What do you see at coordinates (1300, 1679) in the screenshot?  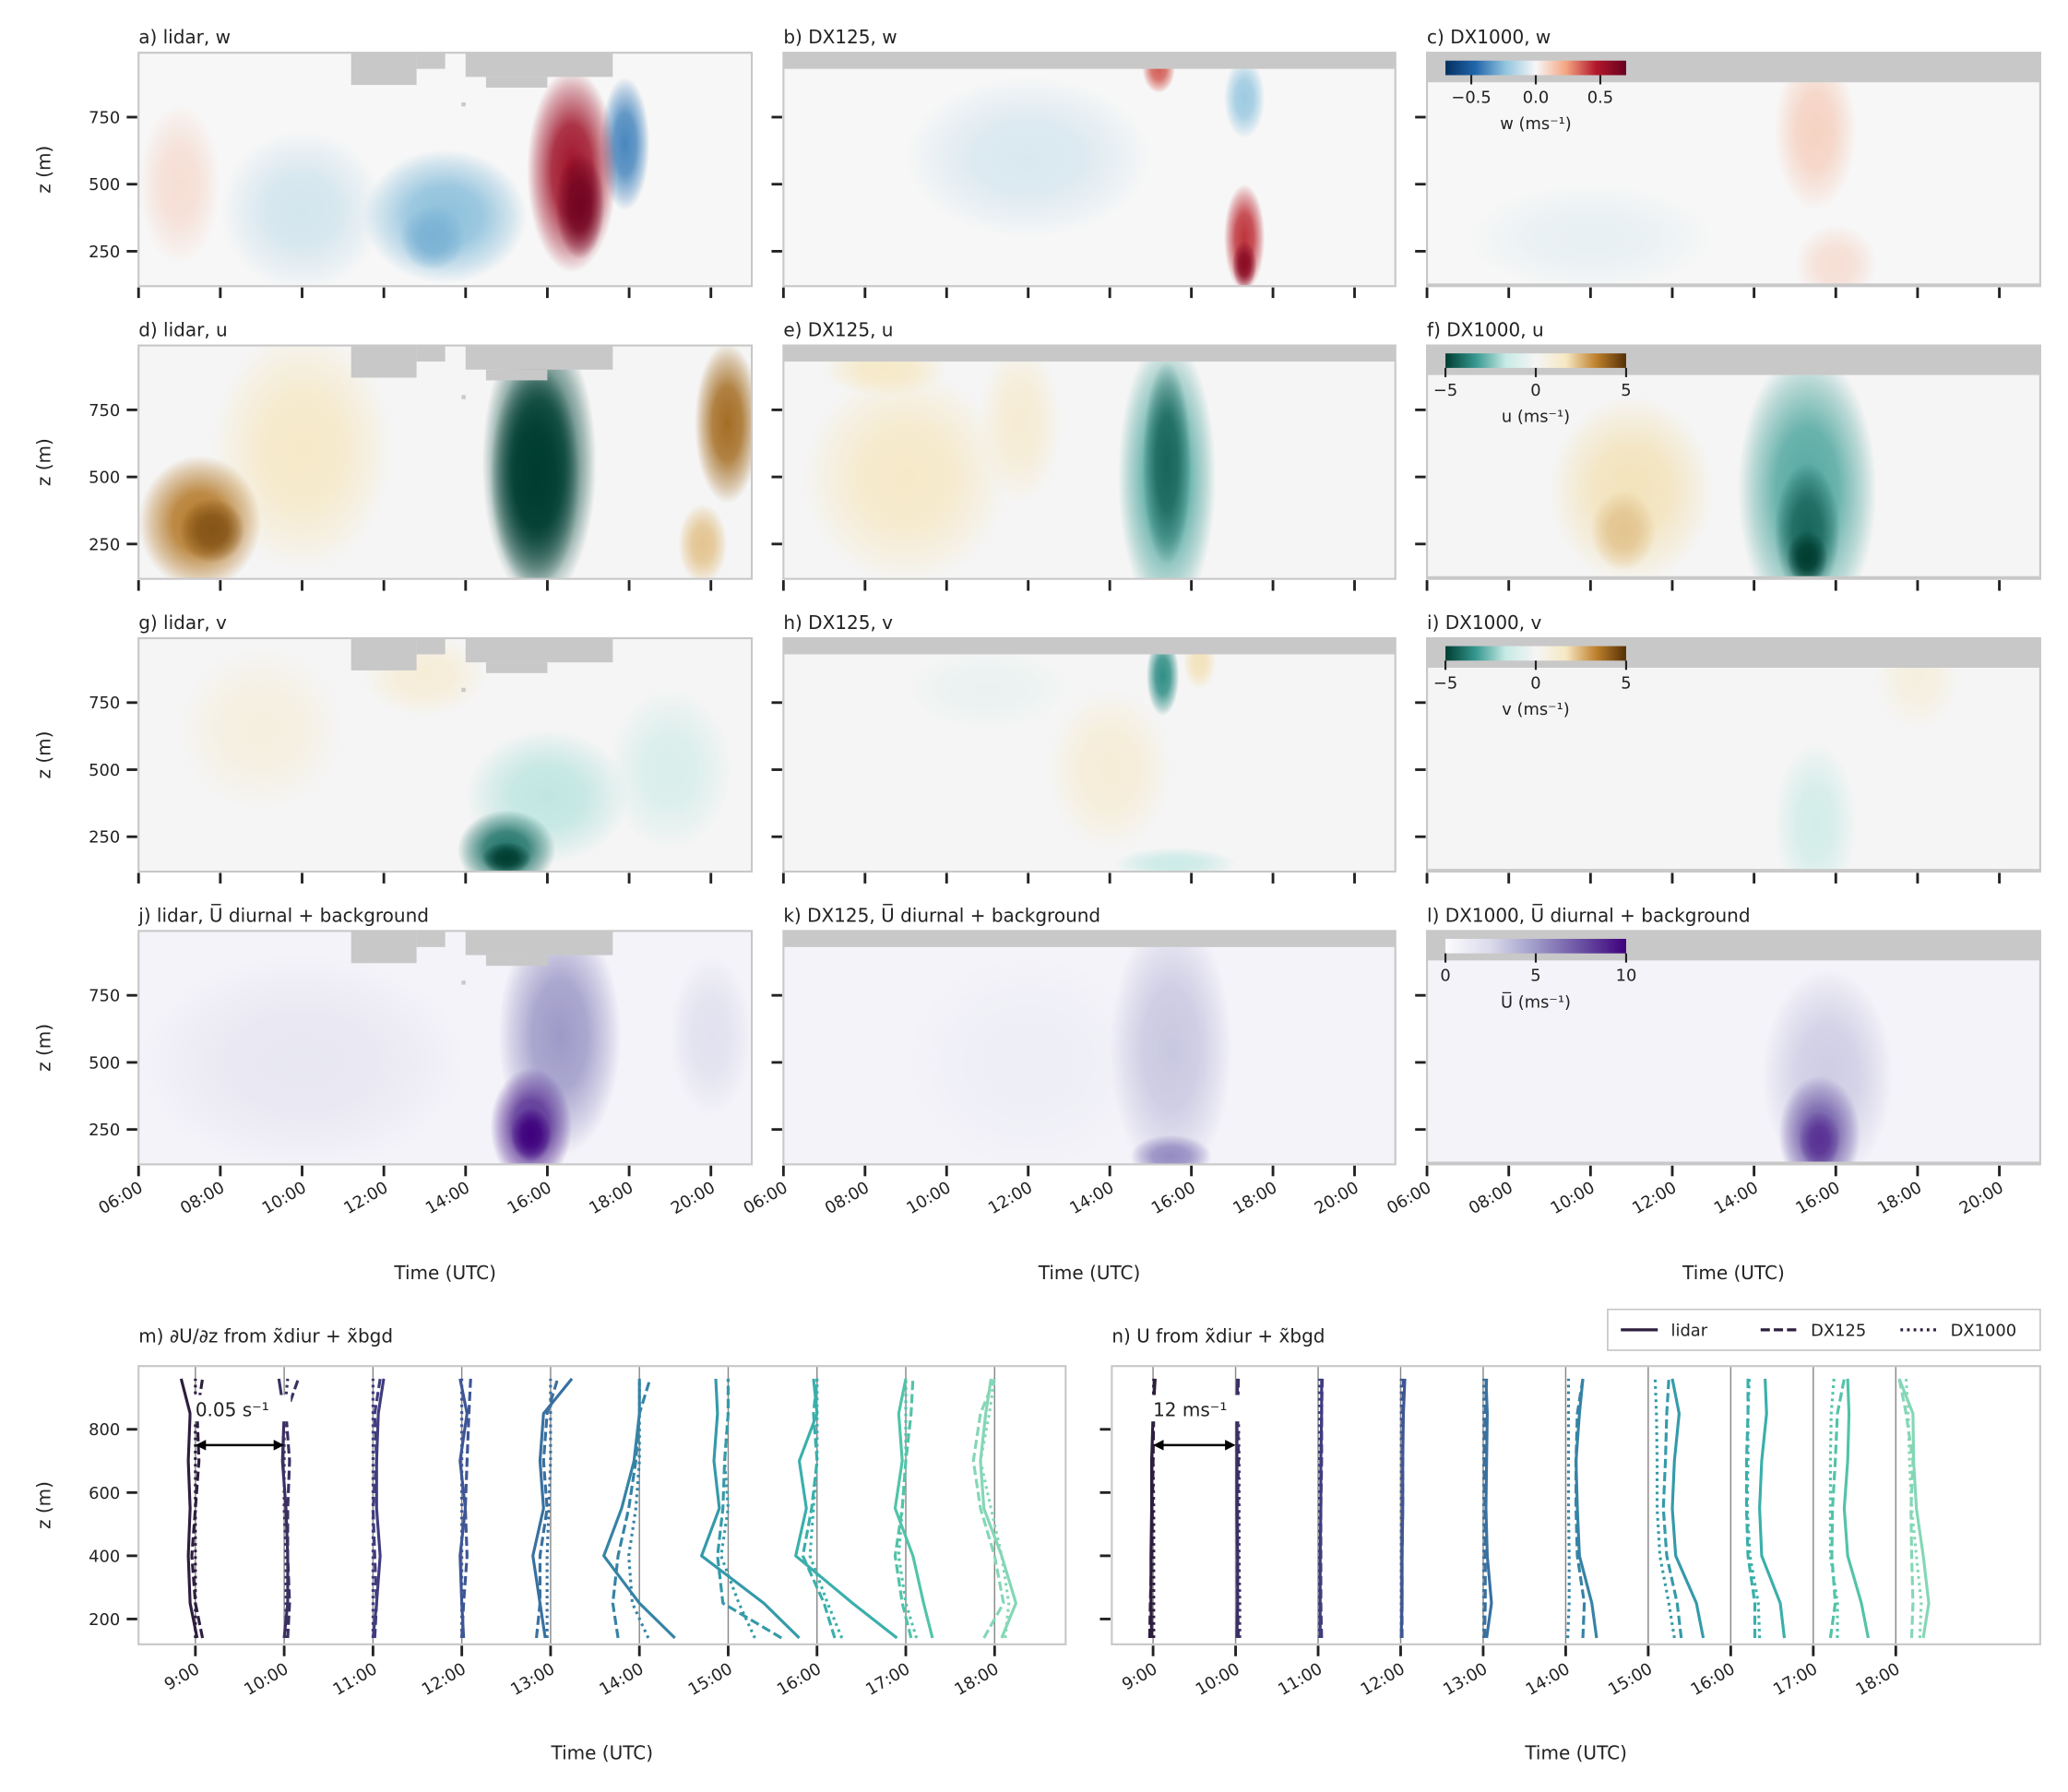 I see `x-tick-label: 11:00` at bounding box center [1300, 1679].